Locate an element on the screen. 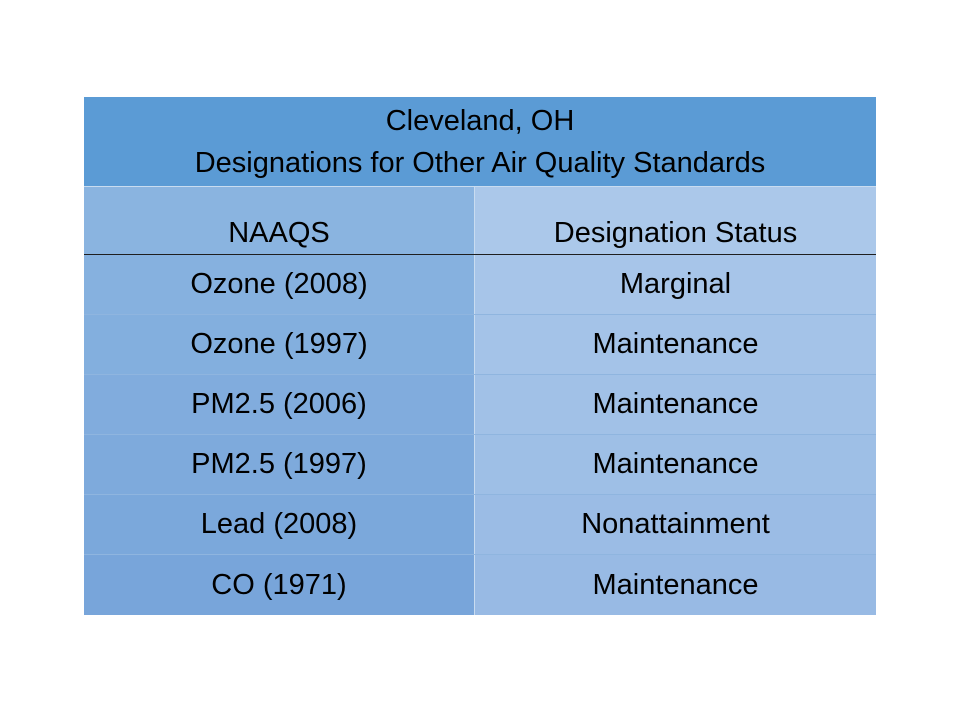 This screenshot has height=720, width=960. naaqs-cell: Lead (2008) is located at coordinates (279, 524).